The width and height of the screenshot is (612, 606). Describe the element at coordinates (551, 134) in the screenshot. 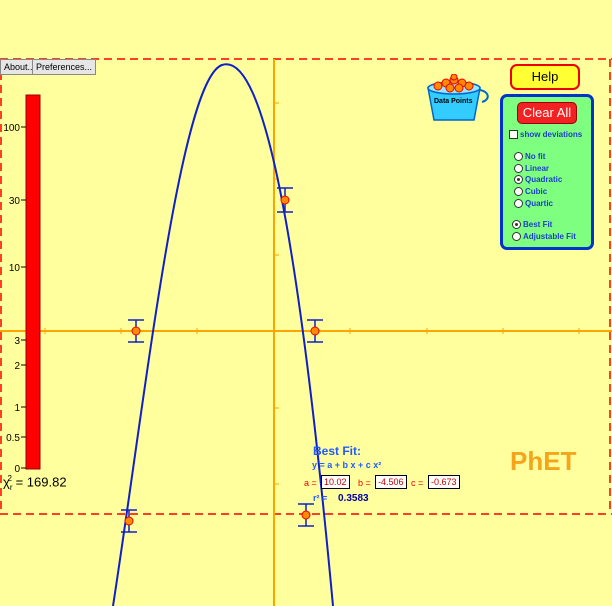

I see `show-deviations-label: show deviations` at that location.